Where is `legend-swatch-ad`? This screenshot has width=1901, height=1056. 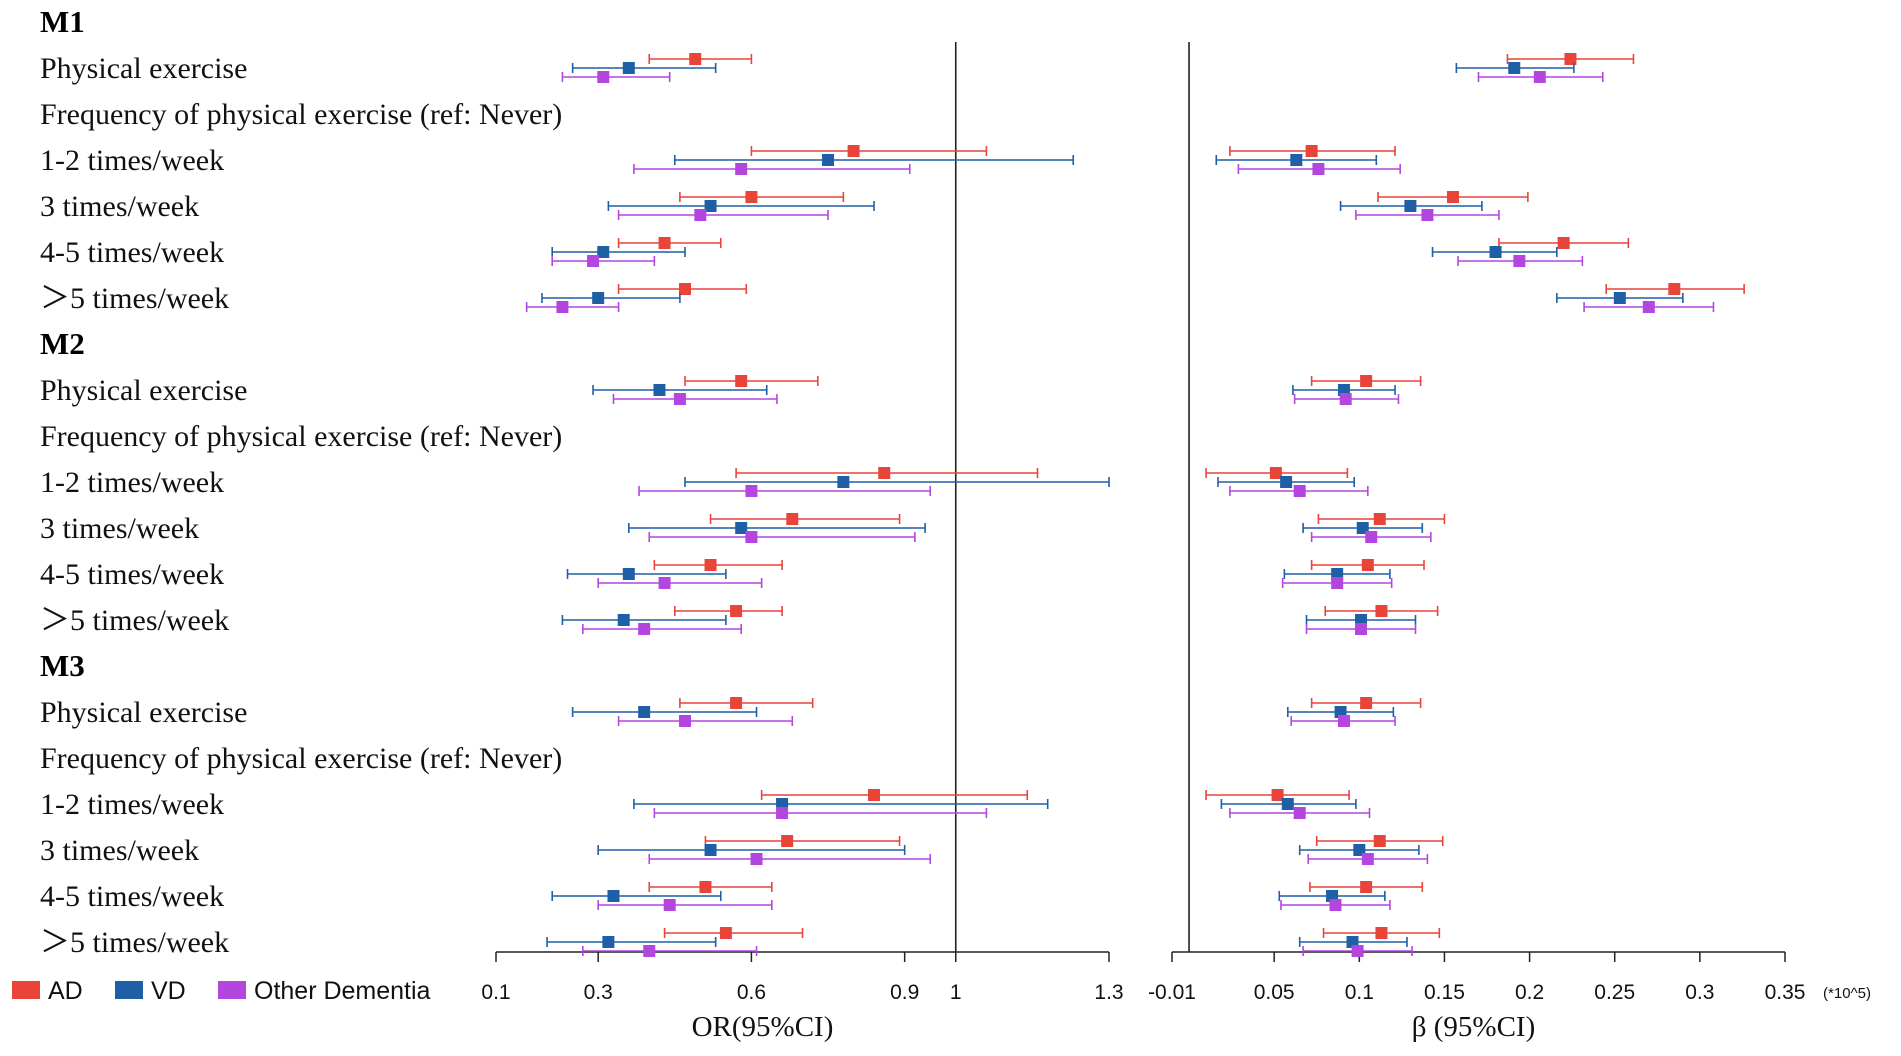 legend-swatch-ad is located at coordinates (26, 990).